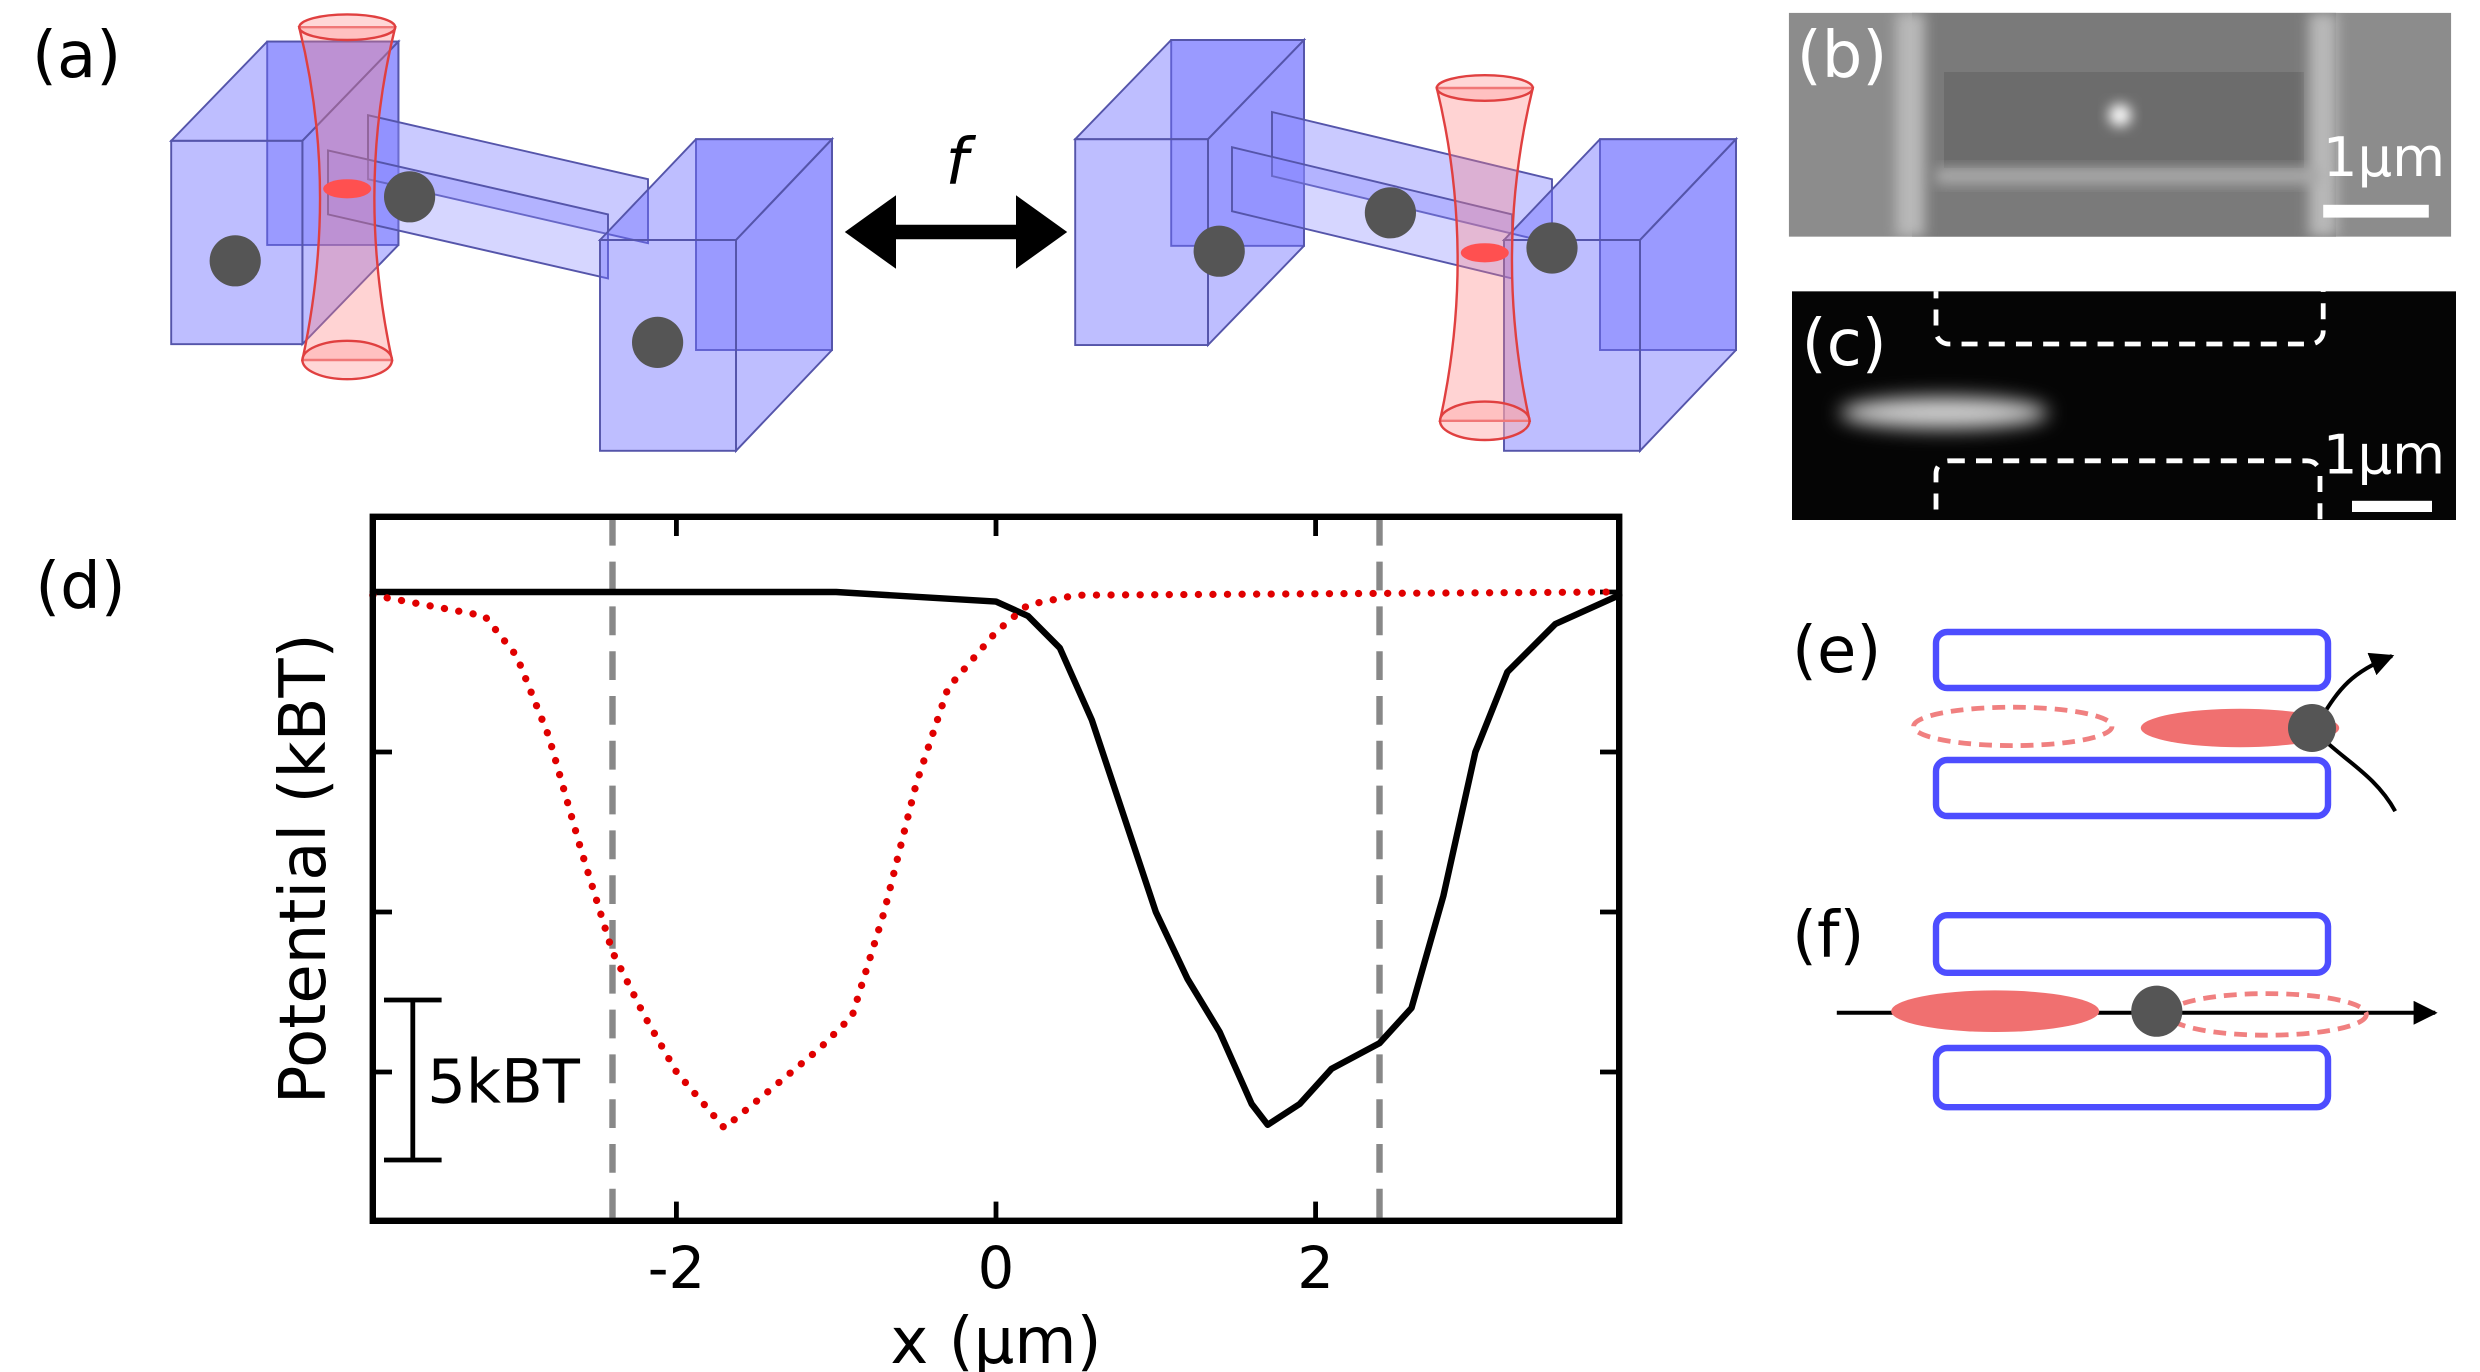 The image size is (2480, 1372). What do you see at coordinates (2124, 405) in the screenshot?
I see `panel-c-image` at bounding box center [2124, 405].